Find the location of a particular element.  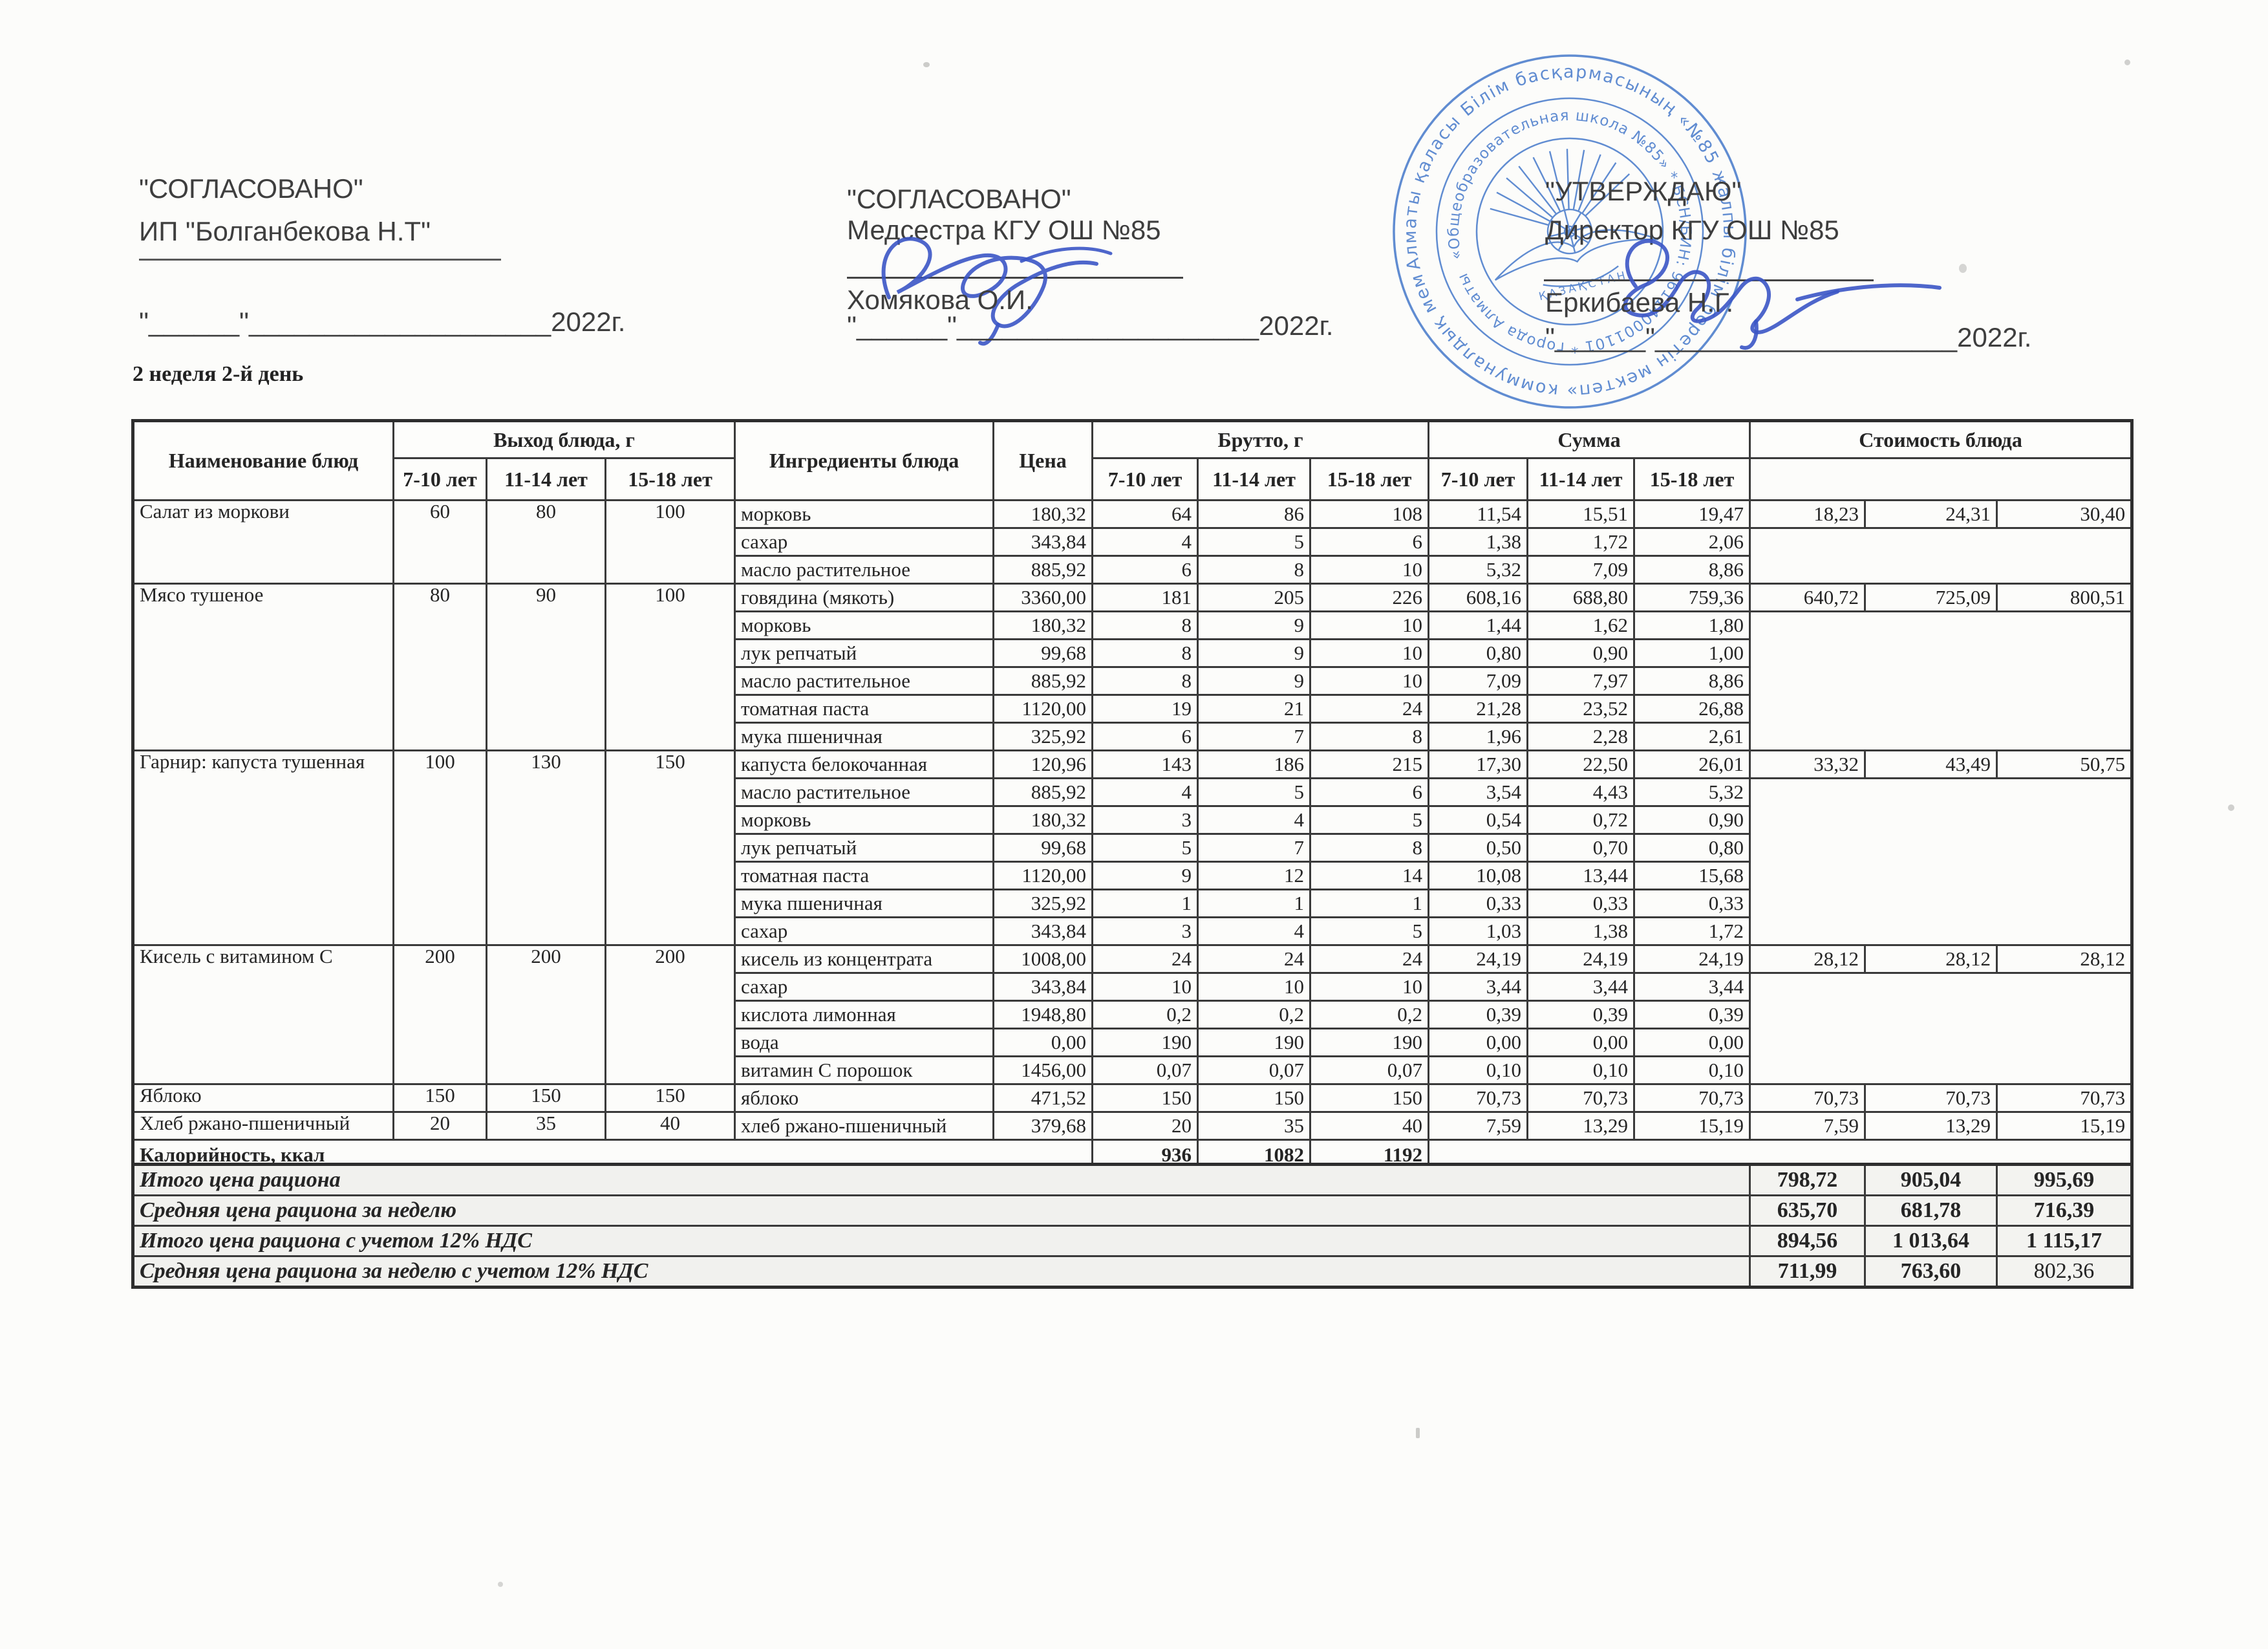

brutto-value: 86 is located at coordinates (1254, 514).